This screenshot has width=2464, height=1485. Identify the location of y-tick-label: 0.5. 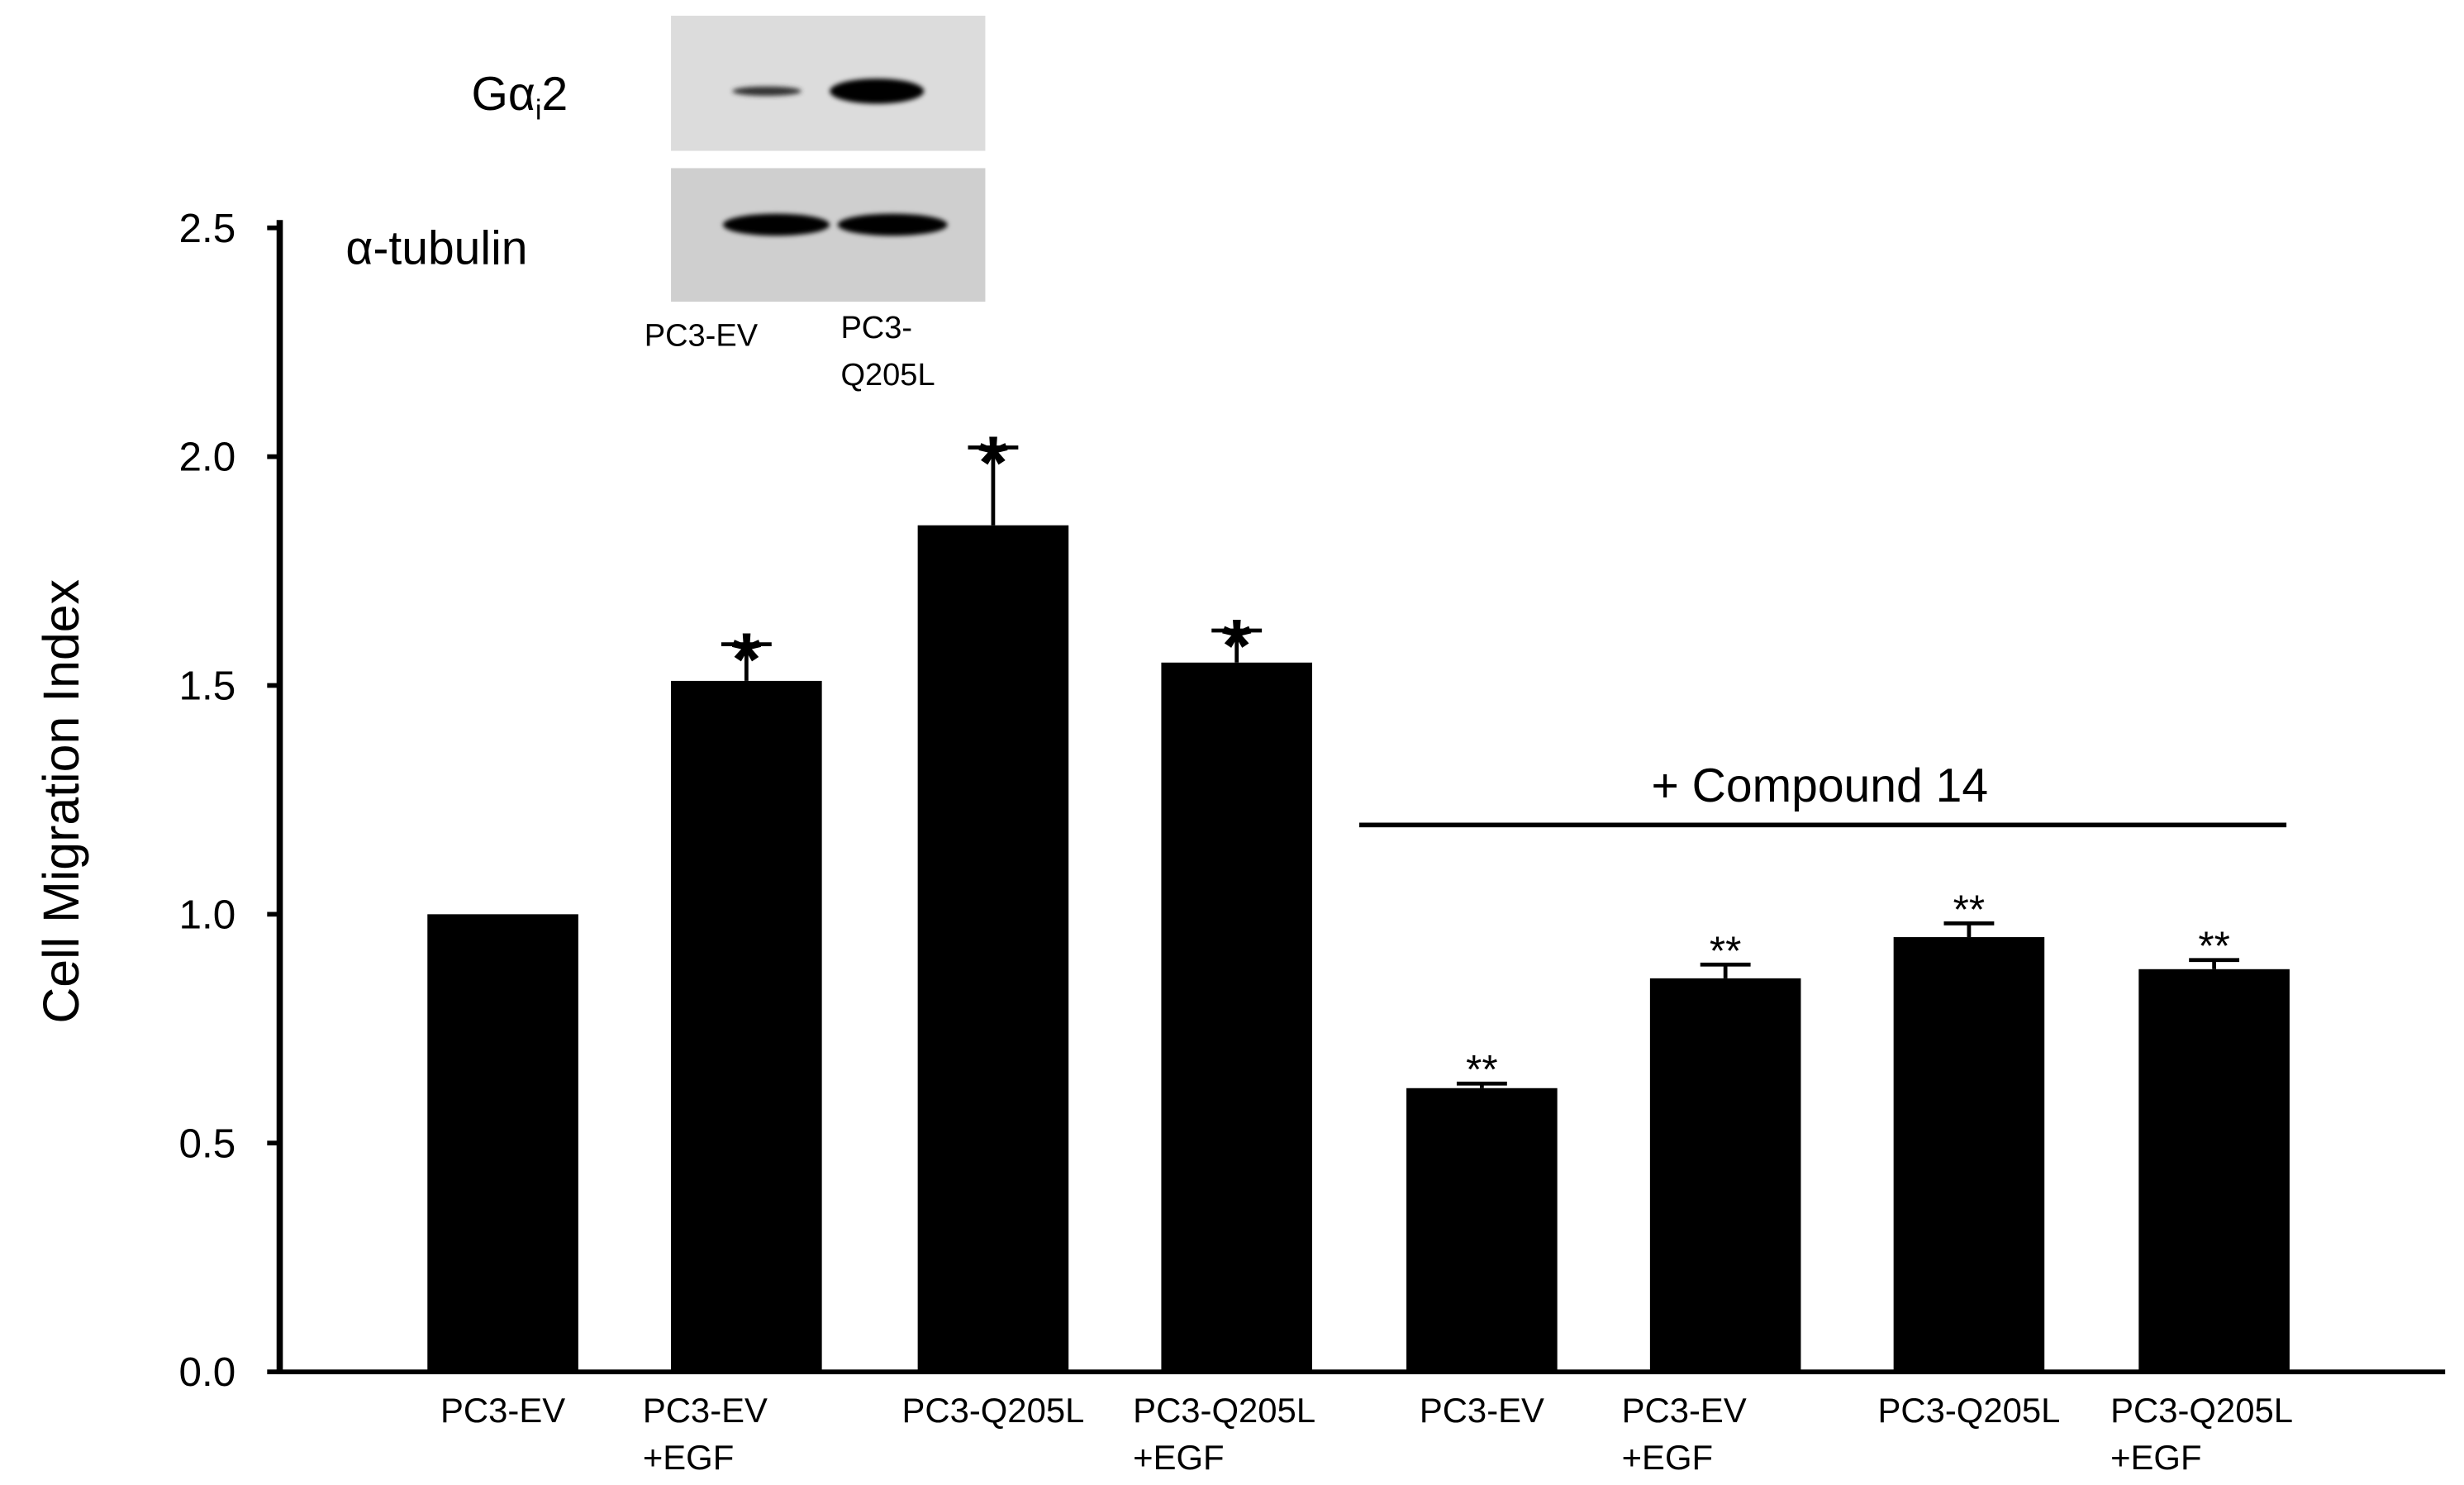
(207, 1143).